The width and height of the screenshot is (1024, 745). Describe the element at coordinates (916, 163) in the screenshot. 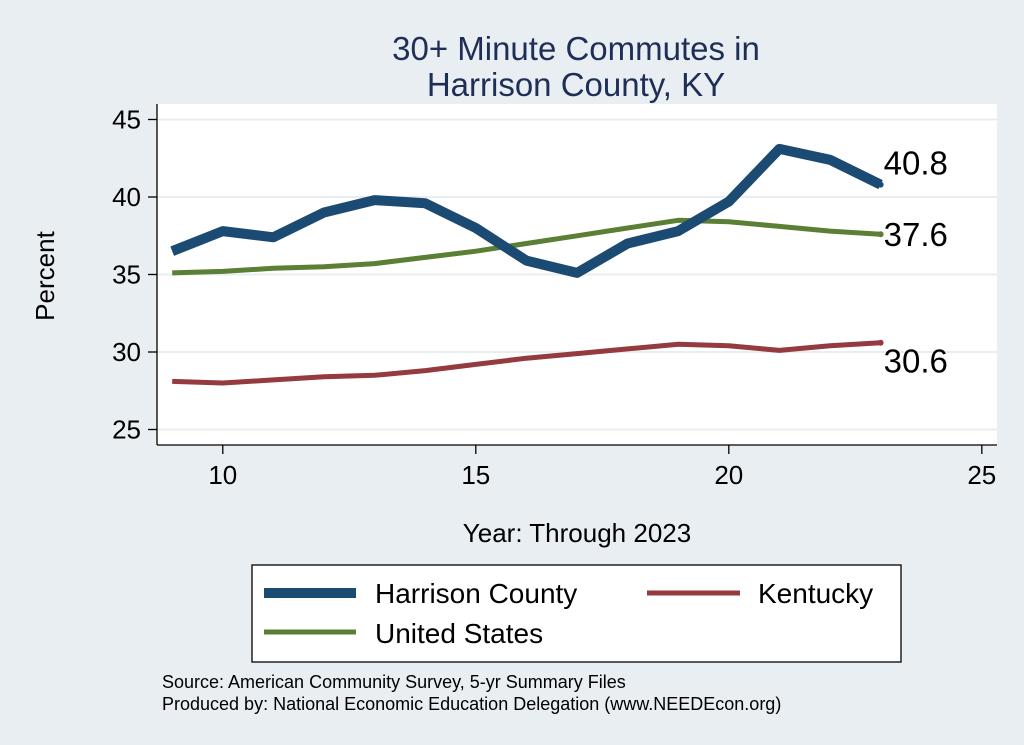

I see `end-label-harrison-county: 40.8` at that location.